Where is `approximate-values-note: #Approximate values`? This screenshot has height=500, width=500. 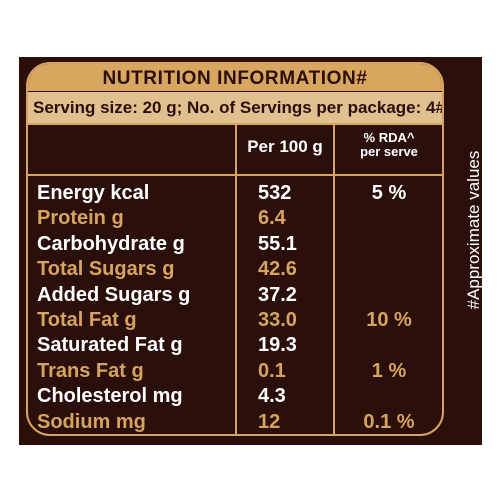 approximate-values-note: #Approximate values is located at coordinates (473, 230).